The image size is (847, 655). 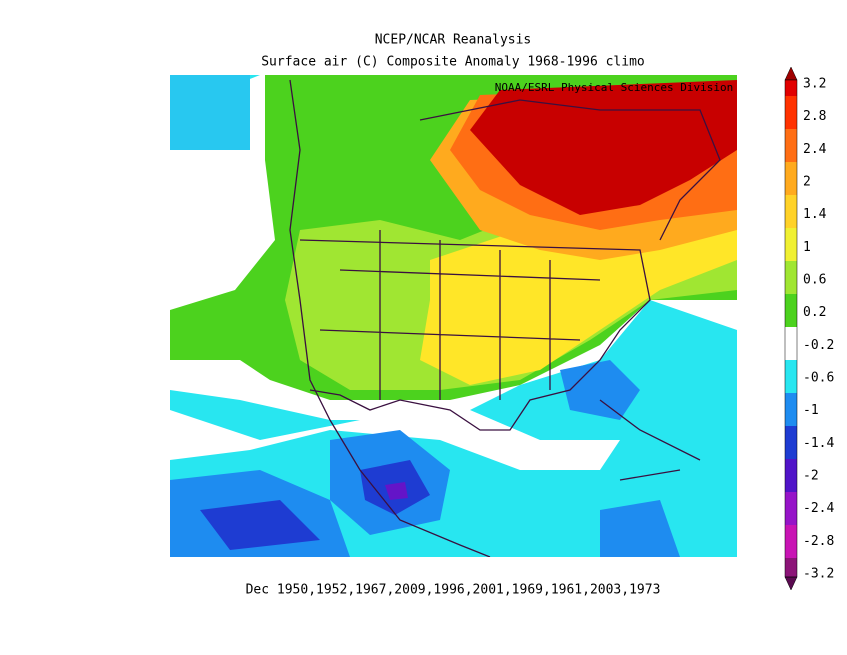 What do you see at coordinates (818, 443) in the screenshot?
I see `colorbar-label: -1.4` at bounding box center [818, 443].